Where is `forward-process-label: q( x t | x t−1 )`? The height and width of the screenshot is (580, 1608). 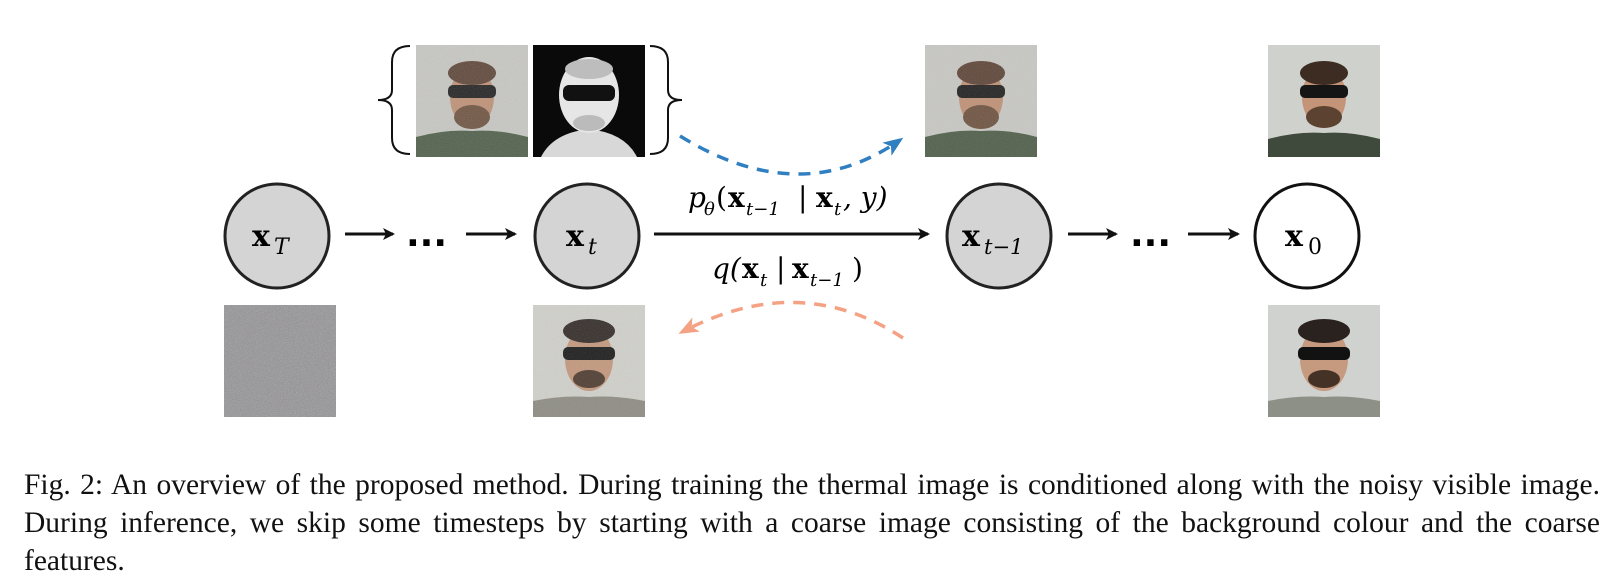
forward-process-label: q( x t | x t−1 ) is located at coordinates (787, 271).